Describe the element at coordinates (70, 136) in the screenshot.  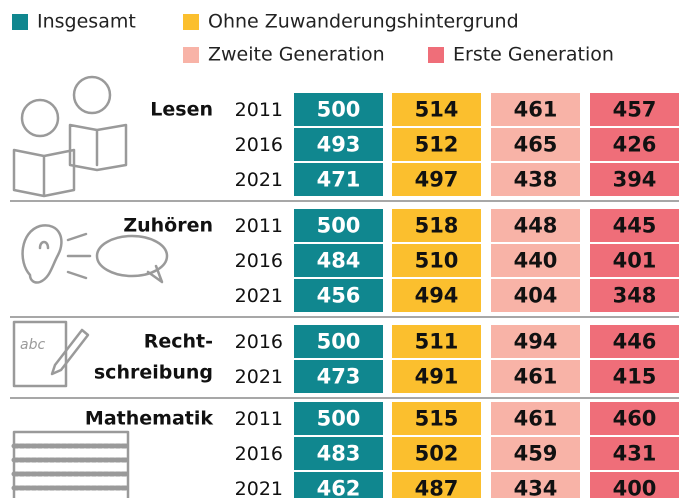
I see `reading-icon` at that location.